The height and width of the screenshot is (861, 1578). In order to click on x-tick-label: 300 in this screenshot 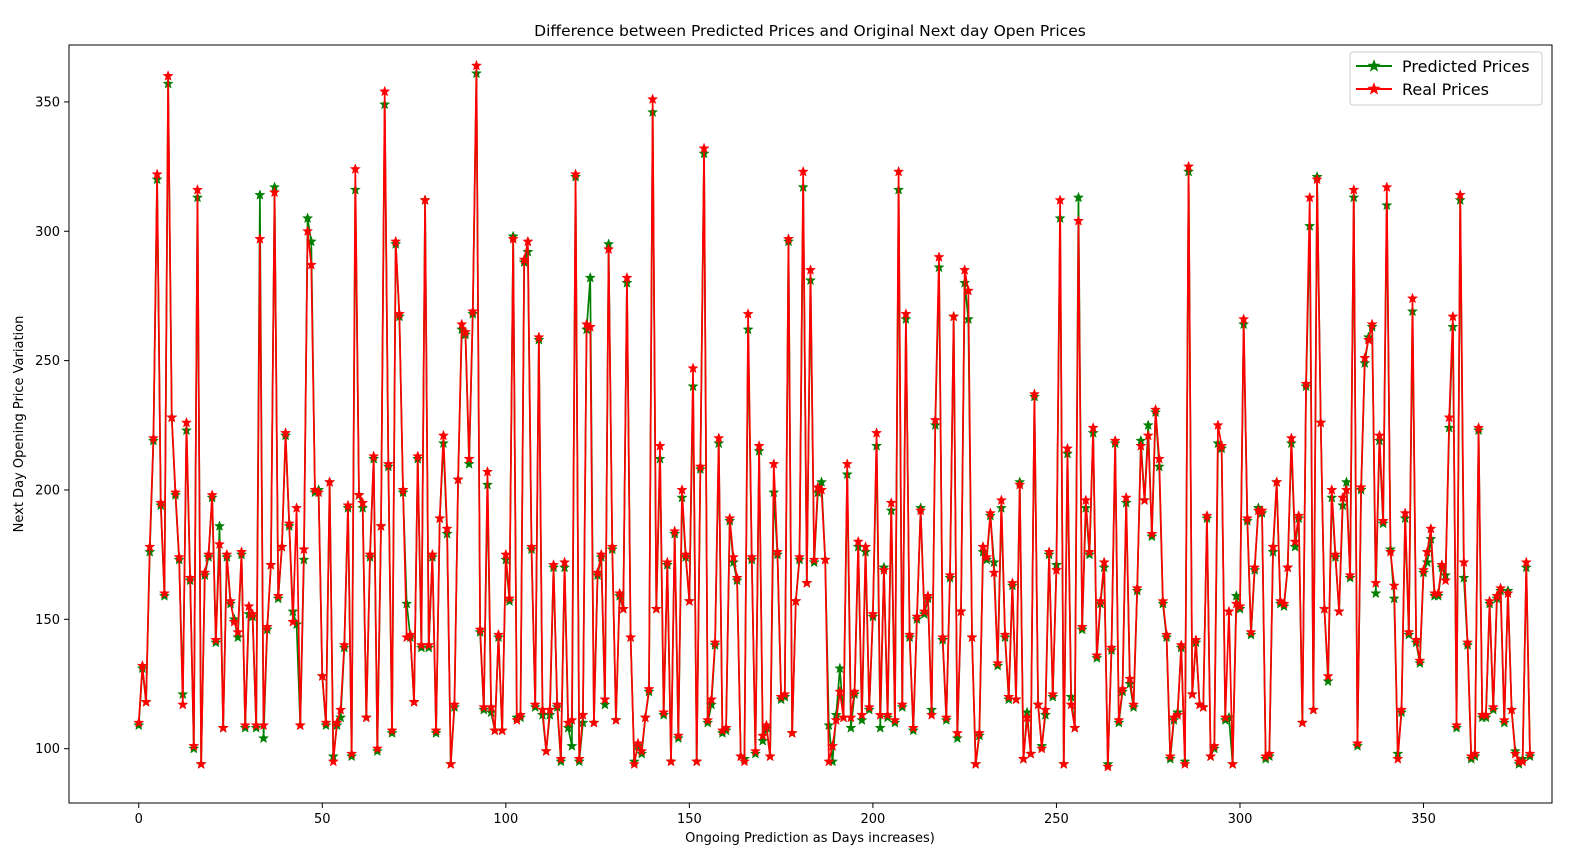, I will do `click(1240, 819)`.